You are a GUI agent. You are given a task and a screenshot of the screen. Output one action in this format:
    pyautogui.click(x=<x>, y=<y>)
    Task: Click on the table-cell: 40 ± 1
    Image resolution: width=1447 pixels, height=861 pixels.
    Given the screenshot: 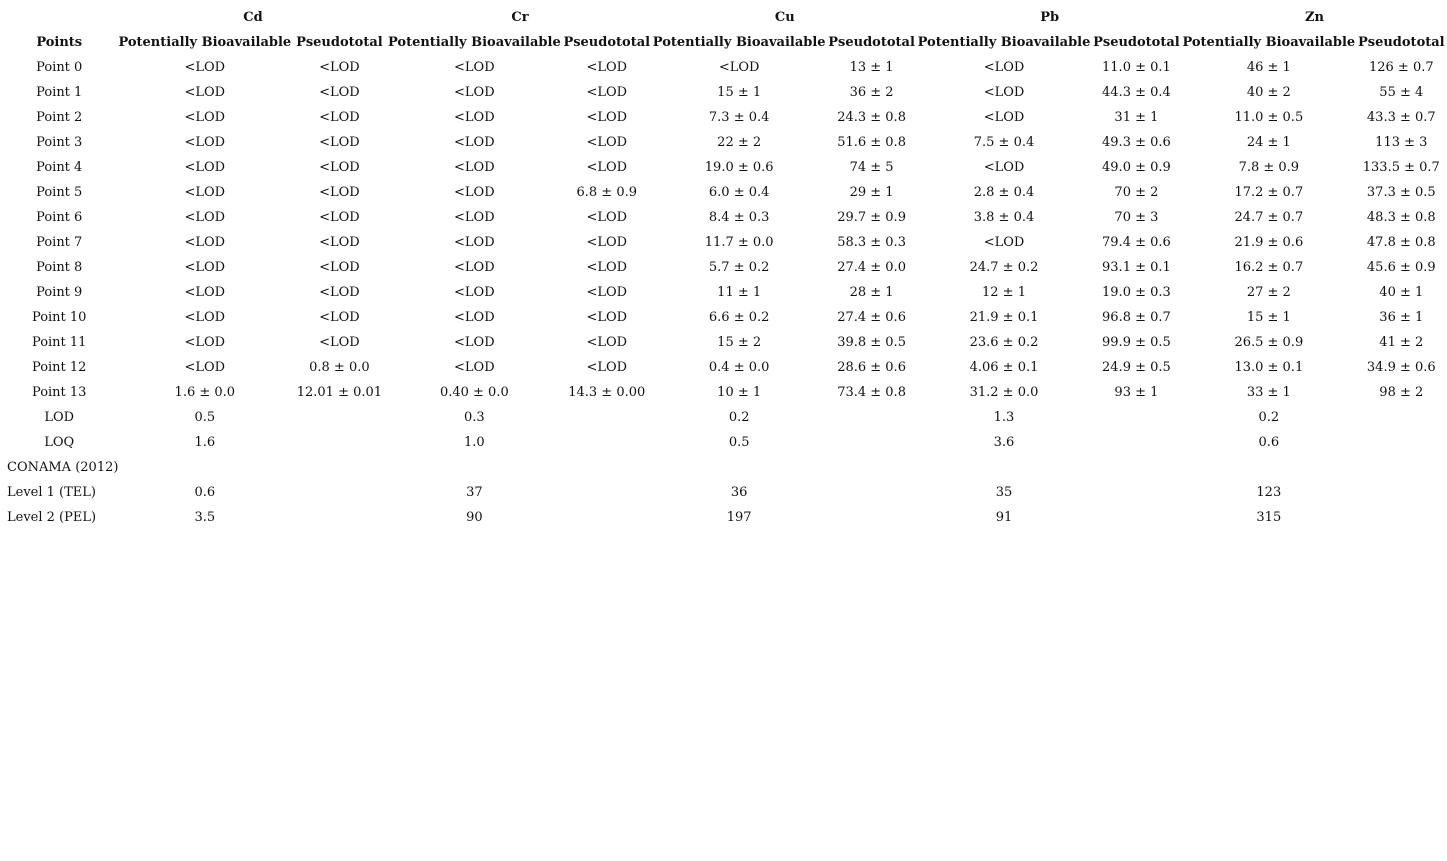 What is the action you would take?
    pyautogui.click(x=1401, y=292)
    